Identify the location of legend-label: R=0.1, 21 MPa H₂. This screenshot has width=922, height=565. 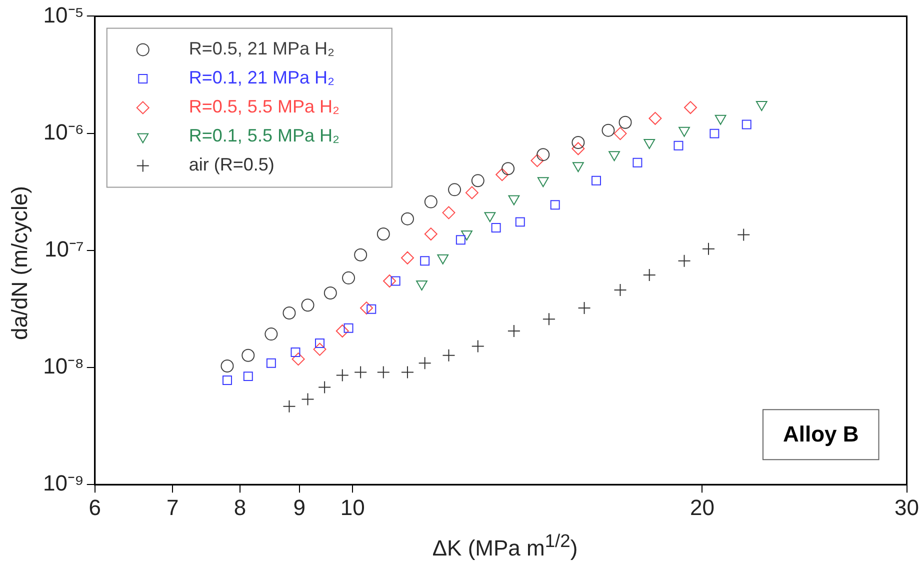
(261, 78).